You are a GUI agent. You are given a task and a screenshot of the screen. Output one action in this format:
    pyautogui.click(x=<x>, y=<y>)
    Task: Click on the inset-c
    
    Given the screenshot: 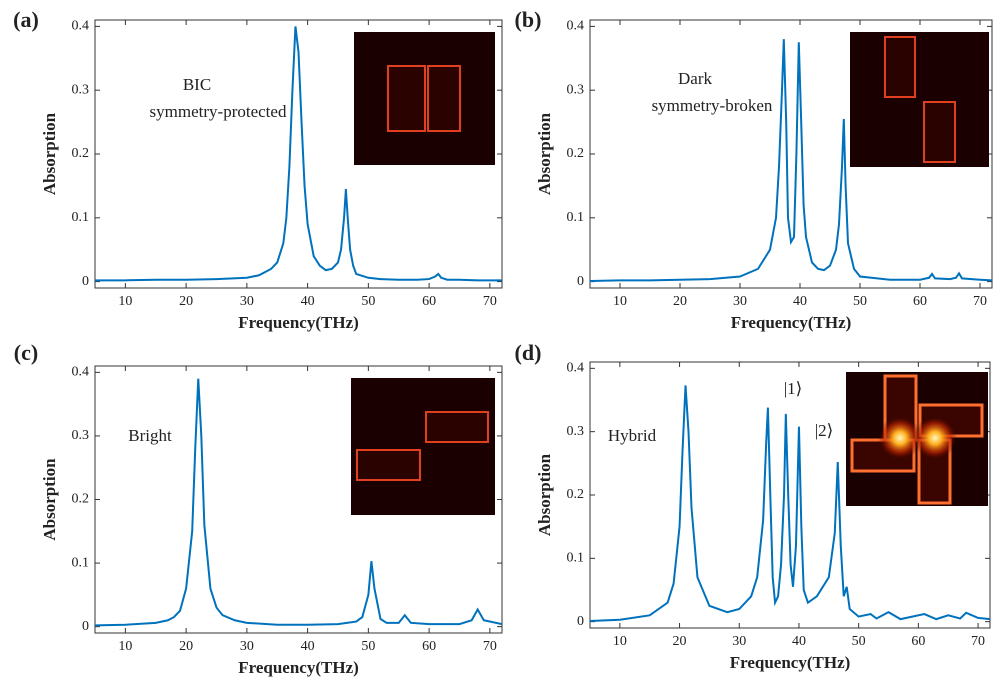 What is the action you would take?
    pyautogui.click(x=423, y=446)
    